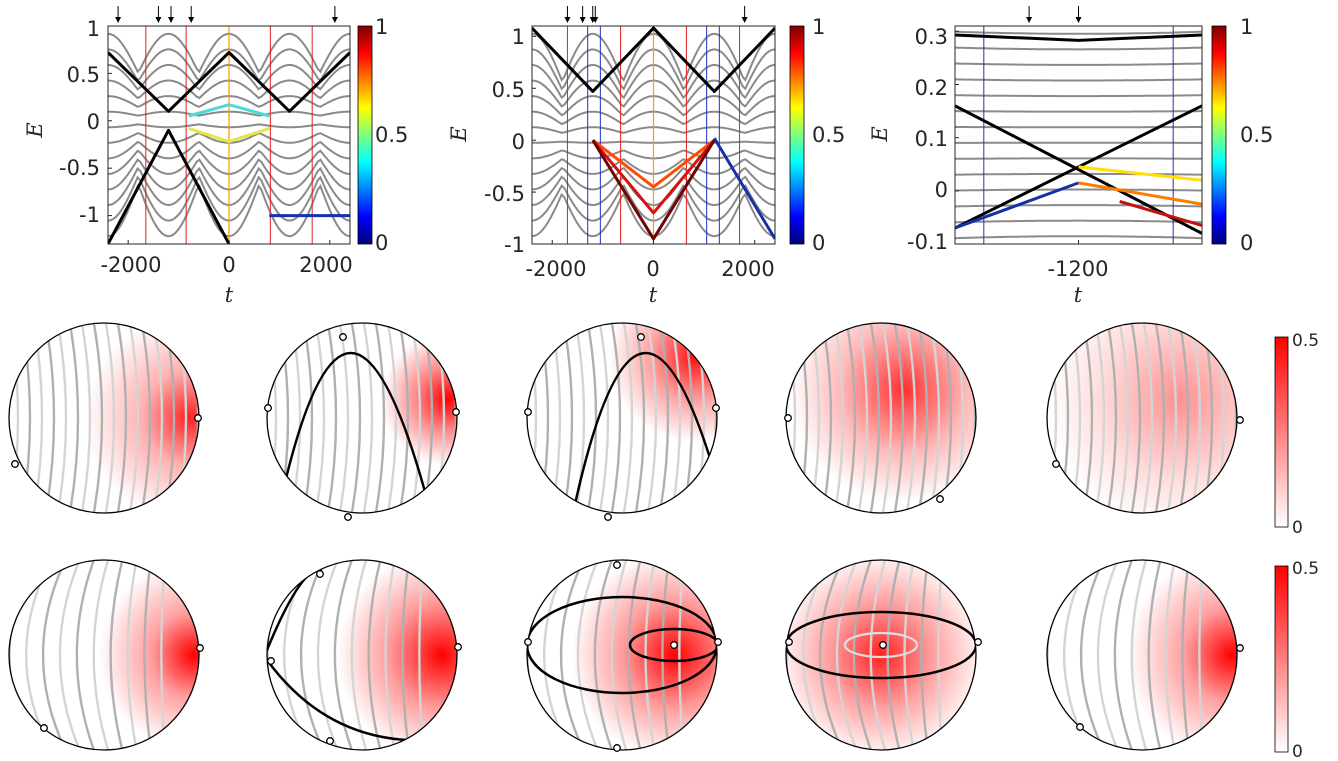 The image size is (1338, 761). I want to click on ytick-label: 0.1, so click(931, 139).